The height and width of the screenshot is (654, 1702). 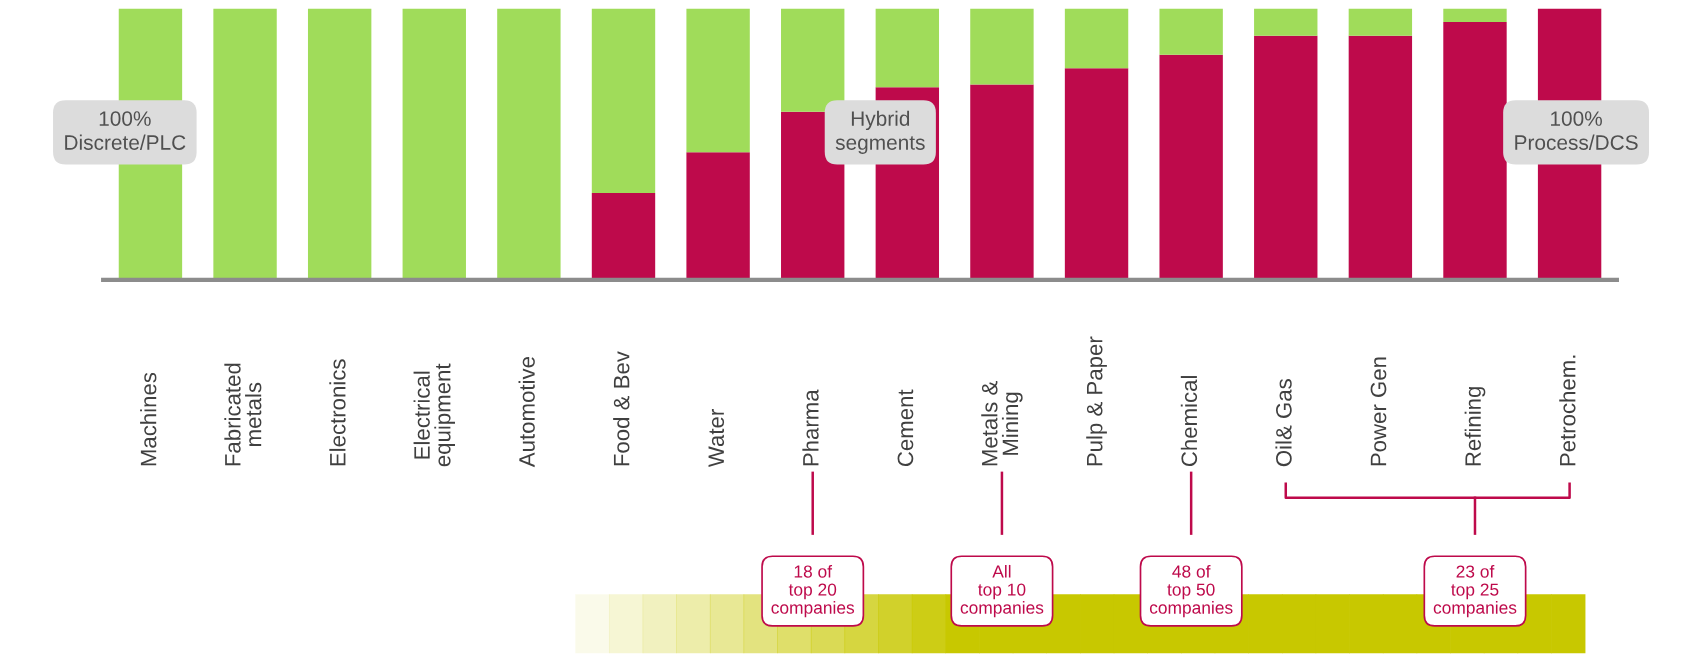 What do you see at coordinates (1189, 421) in the screenshot?
I see `x-tick-label: Chemical` at bounding box center [1189, 421].